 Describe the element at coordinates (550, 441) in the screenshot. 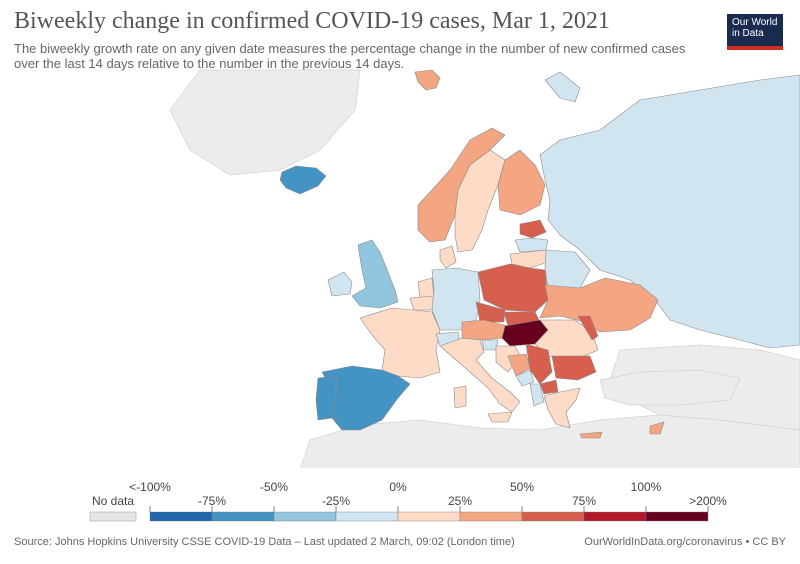

I see `north-africa-region` at that location.